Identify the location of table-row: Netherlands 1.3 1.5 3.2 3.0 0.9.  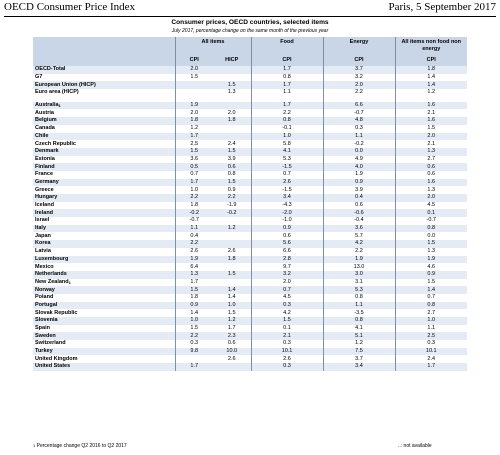
(250, 274).